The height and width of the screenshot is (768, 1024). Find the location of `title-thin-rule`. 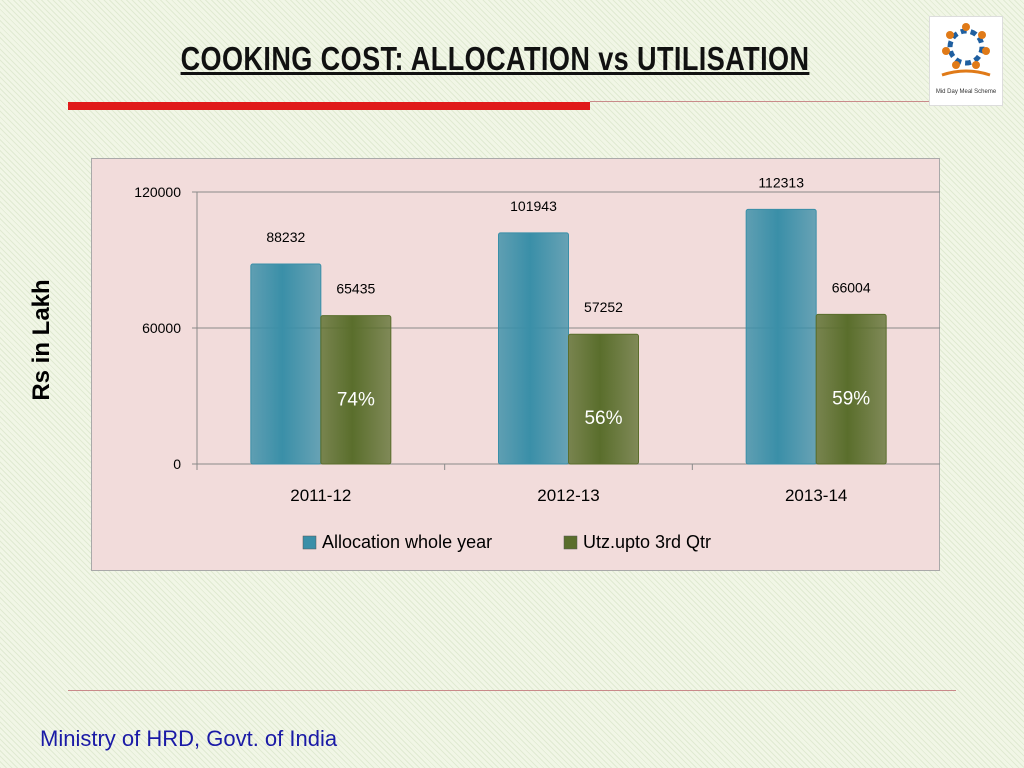

title-thin-rule is located at coordinates (760, 101).